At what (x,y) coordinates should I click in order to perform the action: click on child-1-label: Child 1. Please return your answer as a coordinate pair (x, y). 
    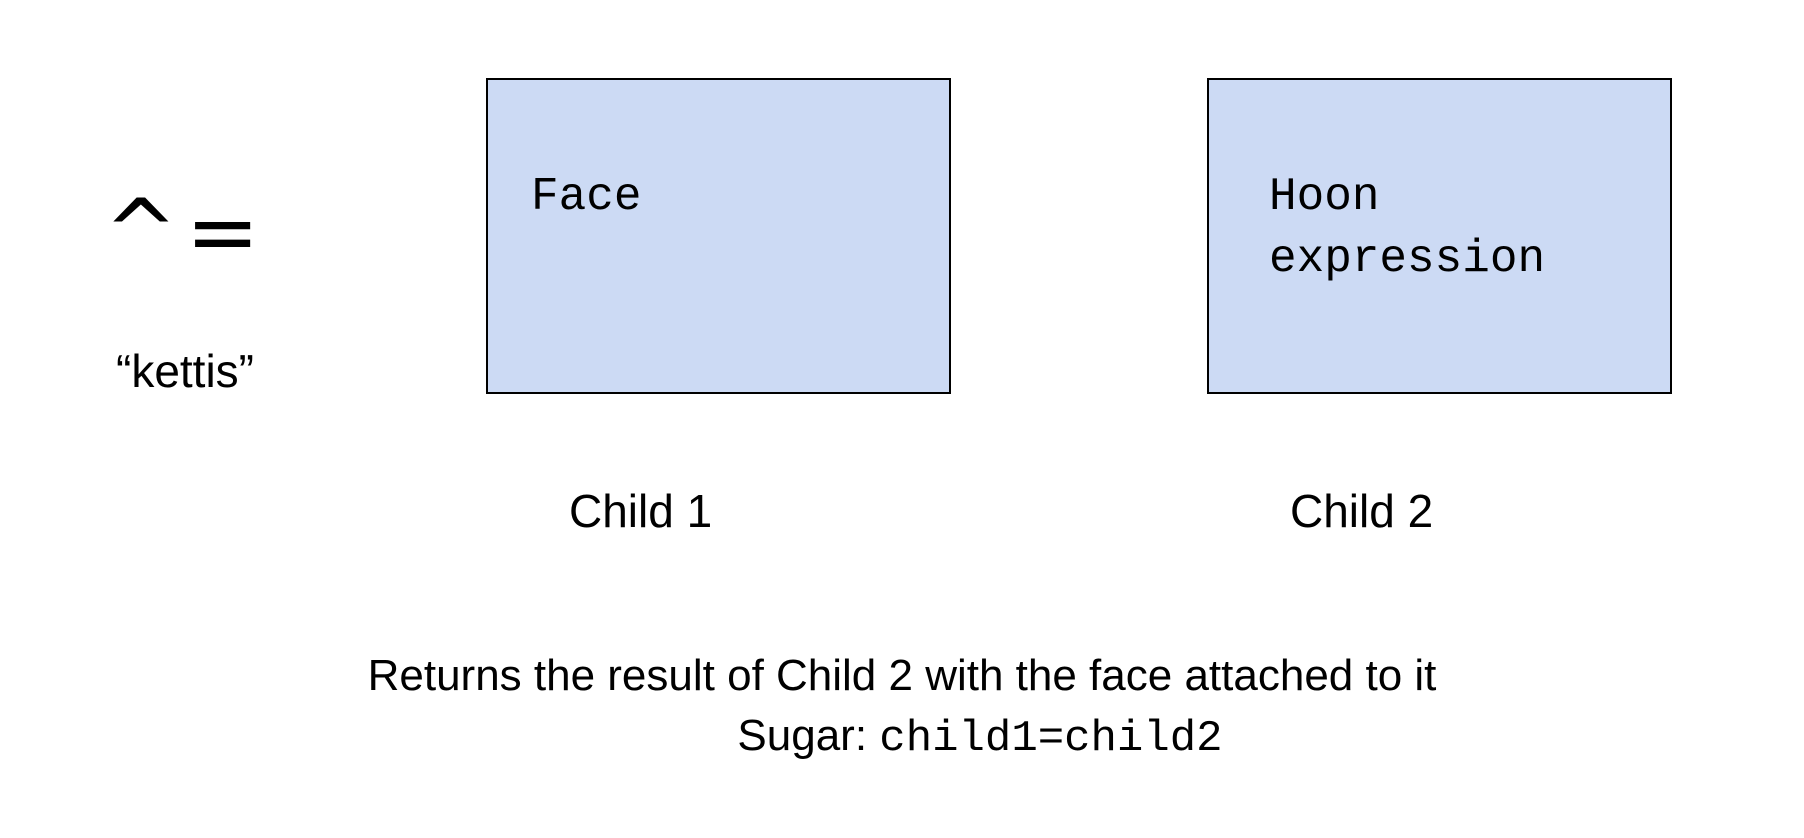
    Looking at the image, I should click on (641, 511).